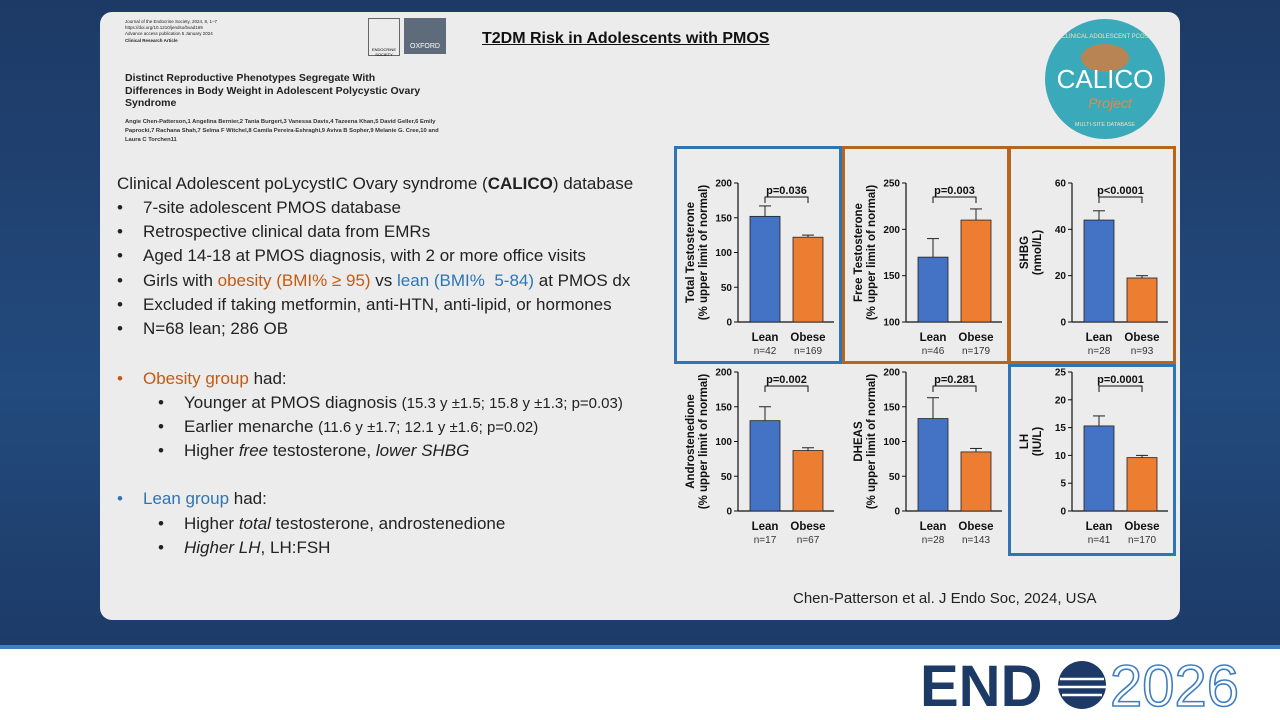  Describe the element at coordinates (976, 351) in the screenshot. I see `n-label: n=179` at that location.